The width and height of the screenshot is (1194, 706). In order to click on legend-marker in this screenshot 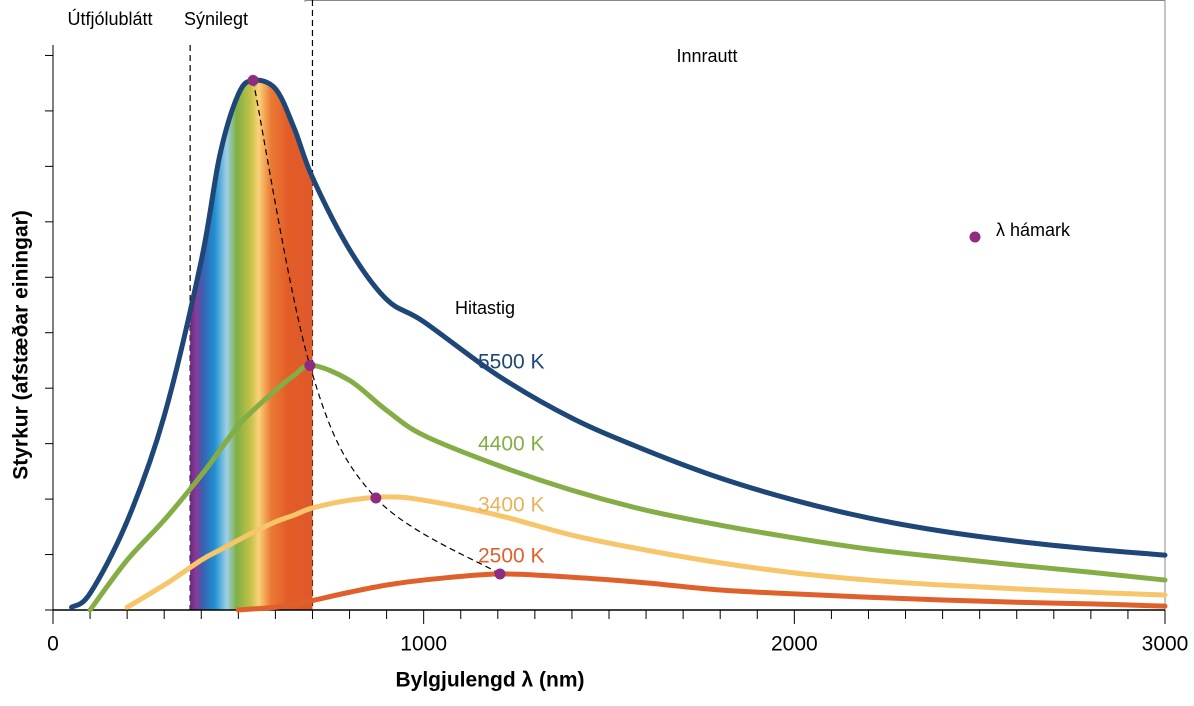, I will do `click(975, 237)`.